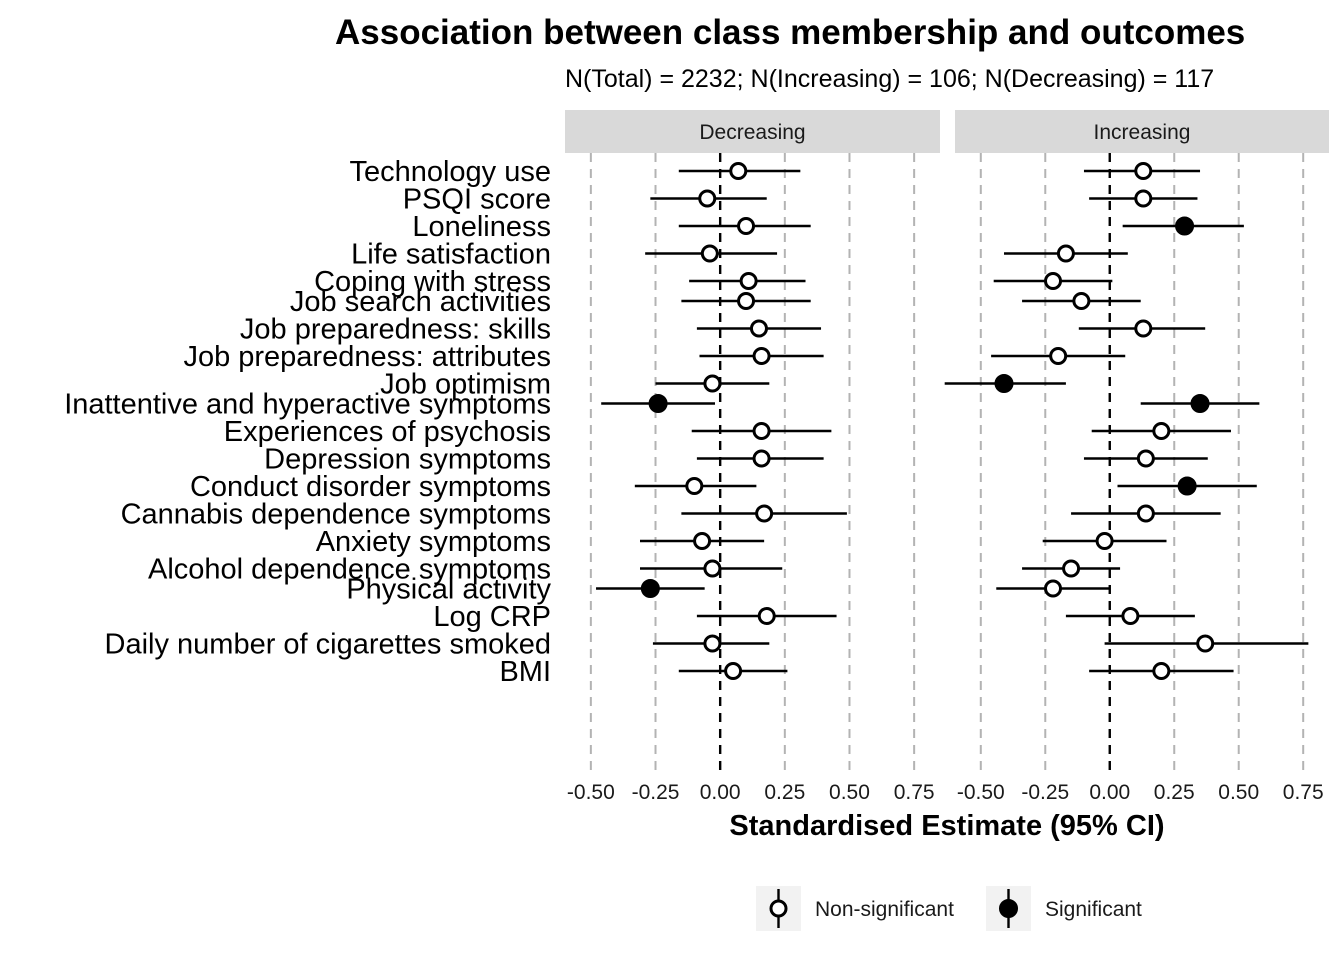  I want to click on facet-strip, so click(752, 131).